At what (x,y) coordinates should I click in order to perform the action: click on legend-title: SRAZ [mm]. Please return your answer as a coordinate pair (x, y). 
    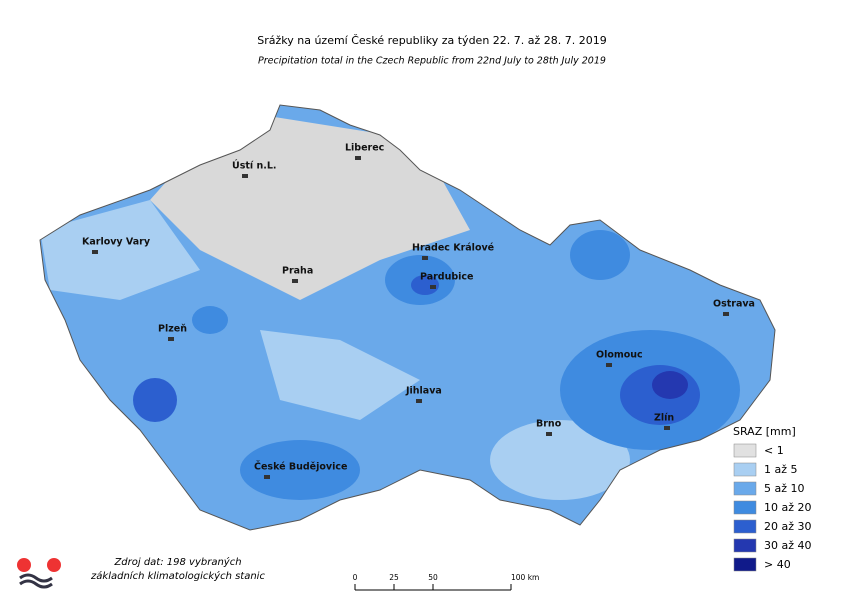
    Looking at the image, I should click on (764, 431).